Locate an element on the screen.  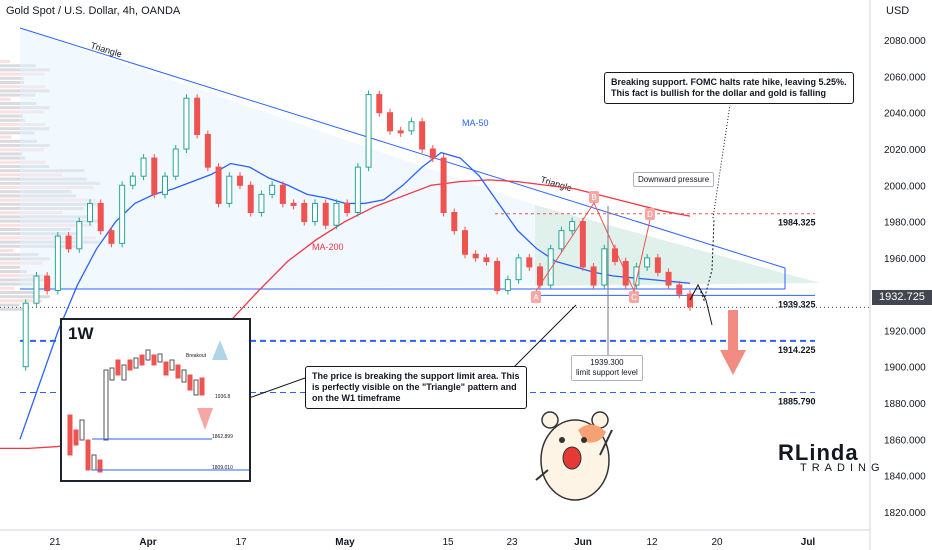
level-label: 1914.225 is located at coordinates (797, 350).